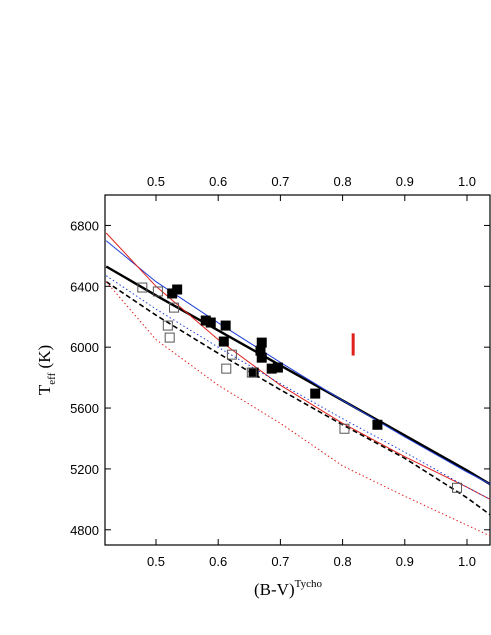 The width and height of the screenshot is (491, 635). Describe the element at coordinates (405, 561) in the screenshot. I see `x-tick-label: 0.9` at that location.